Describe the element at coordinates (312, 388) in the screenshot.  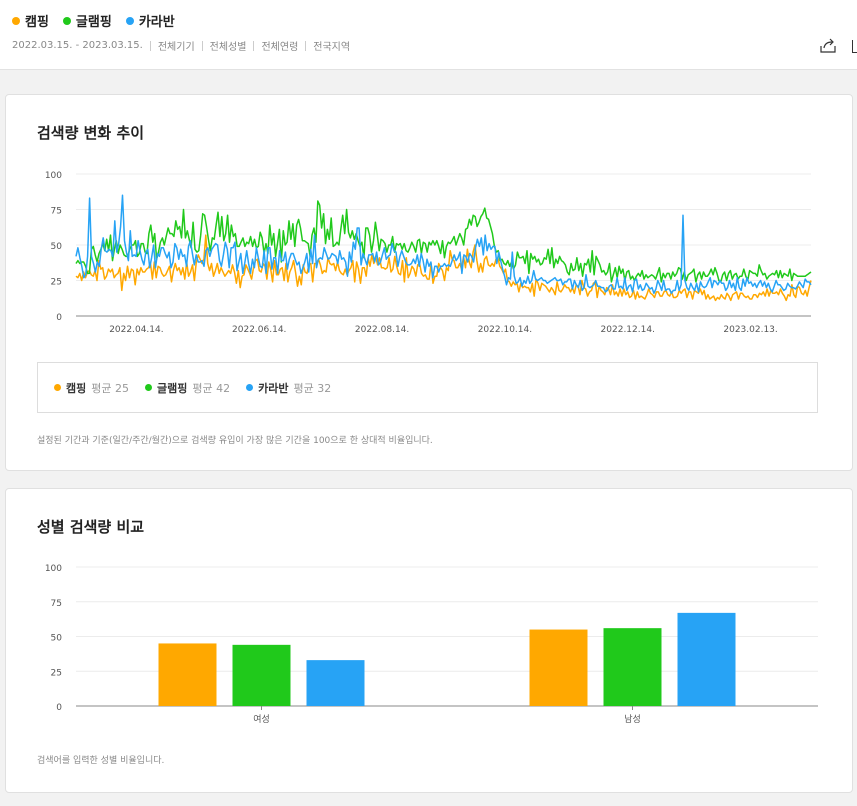
I see `legend-average: 평균 32` at that location.